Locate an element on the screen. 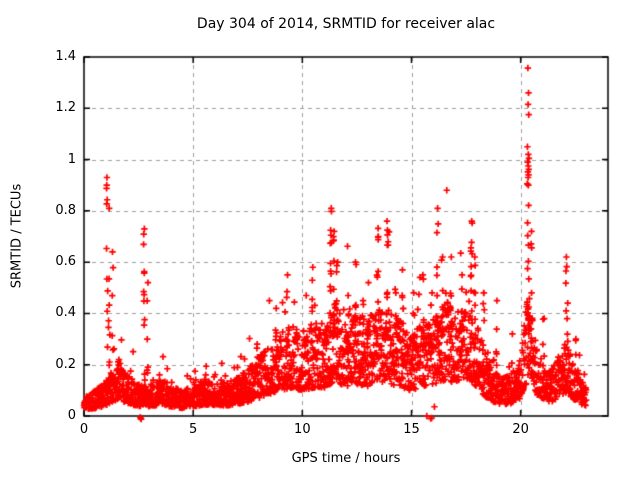  y-tick-label-0.8: 0.8 is located at coordinates (65, 210).